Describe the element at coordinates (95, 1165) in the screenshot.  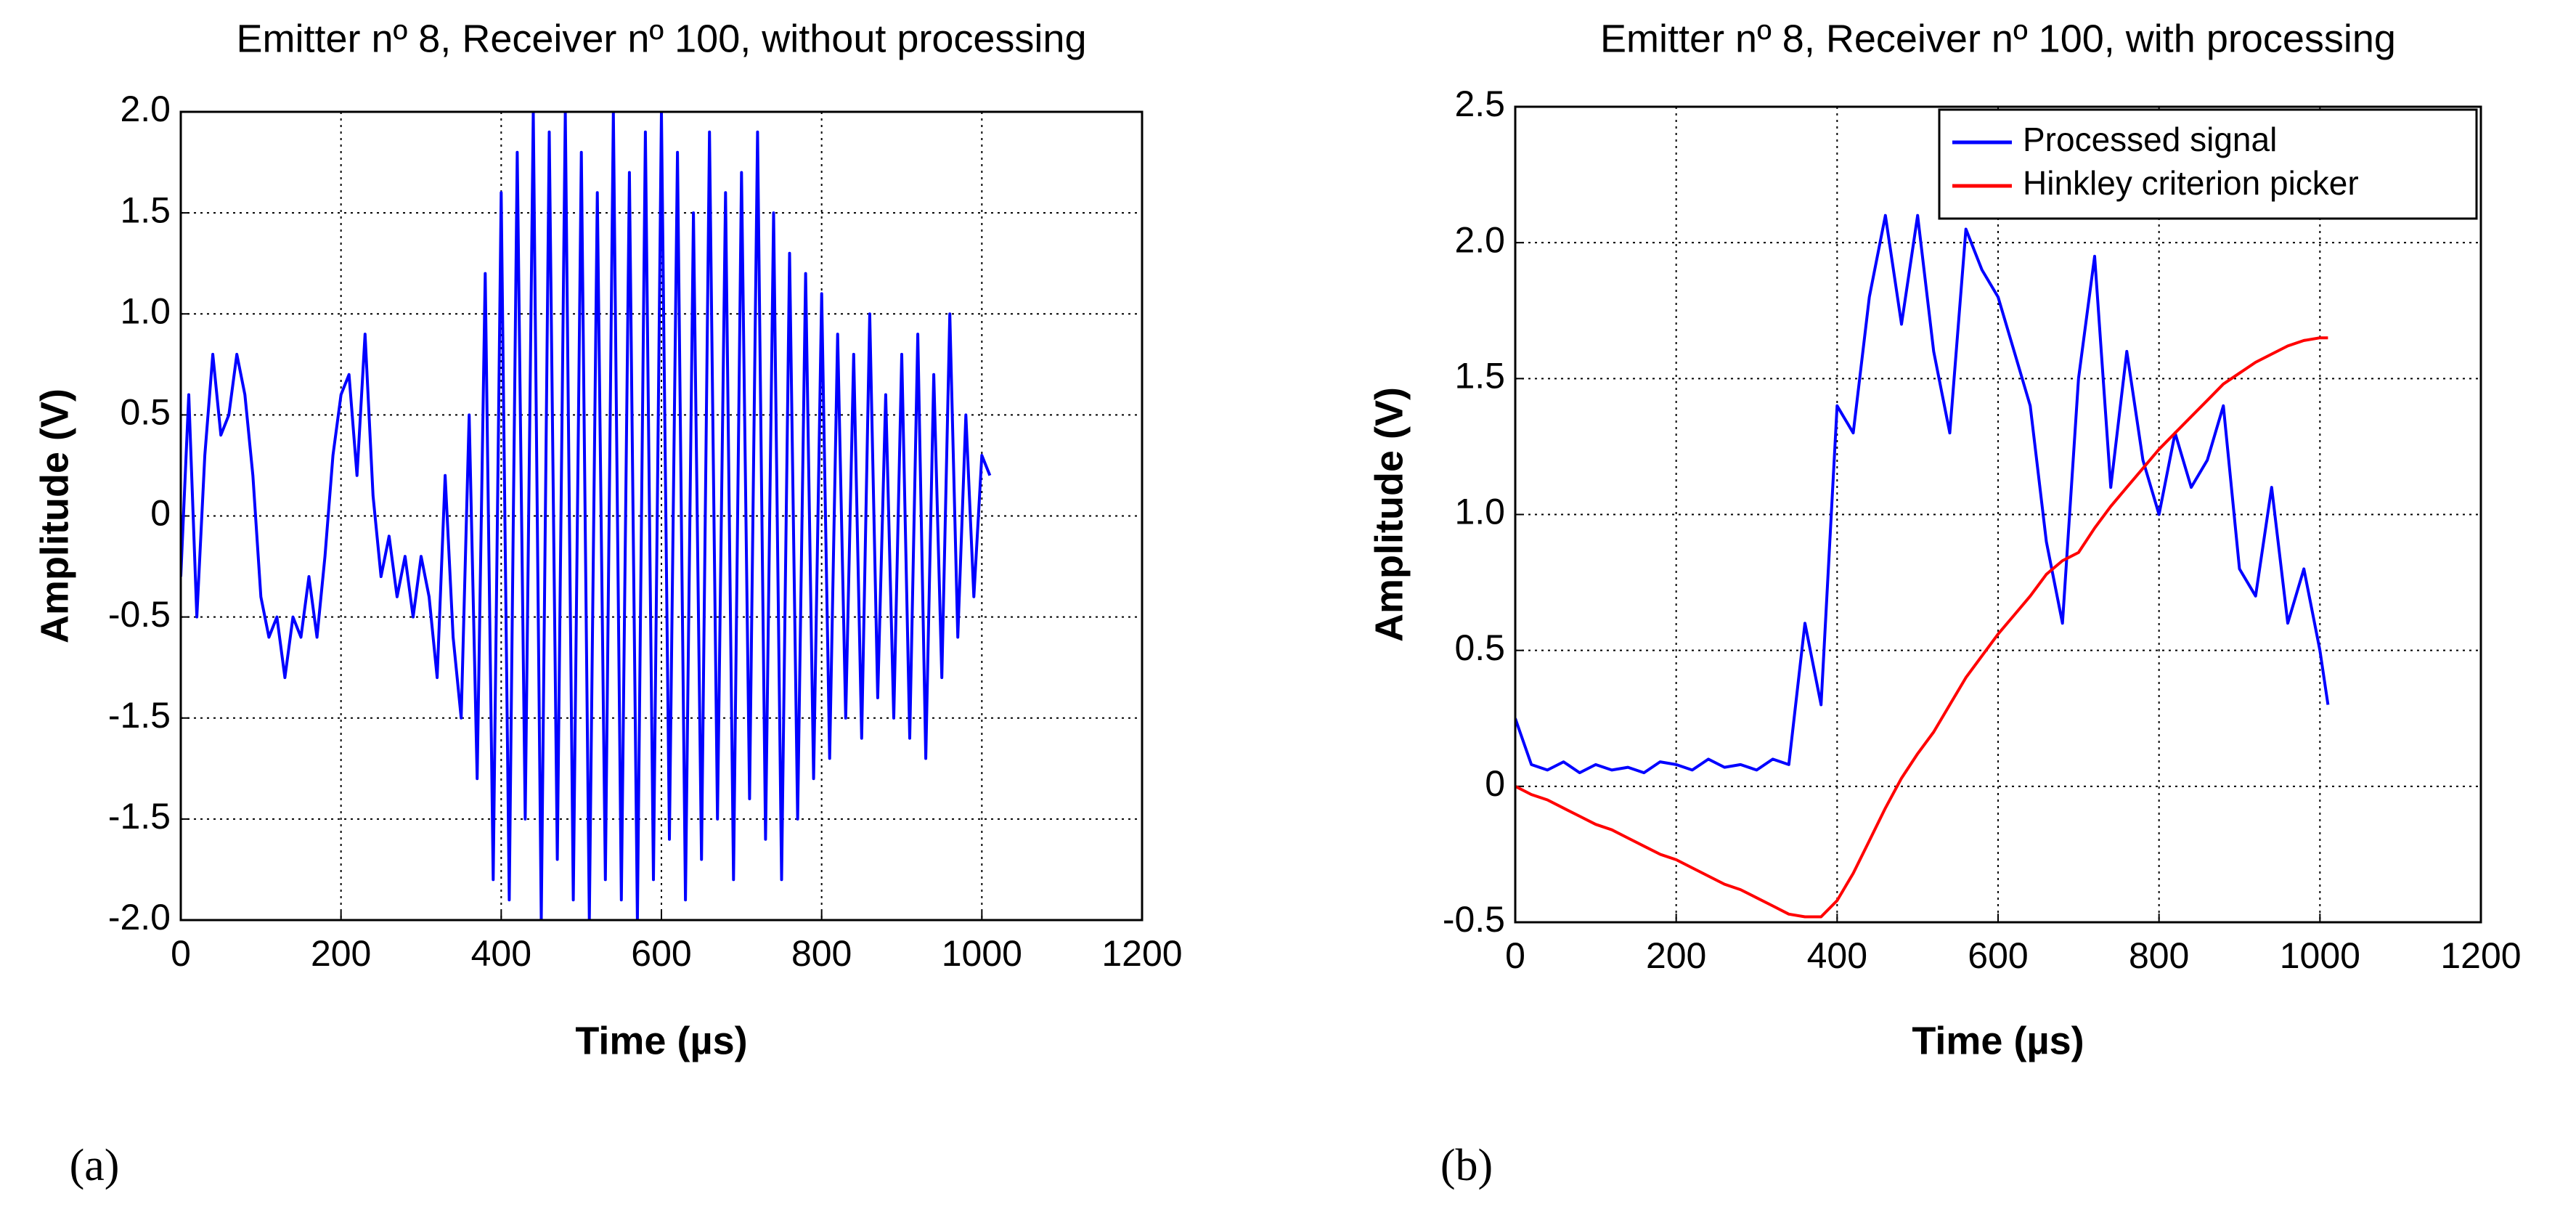
I see `panel-label: (a)` at that location.